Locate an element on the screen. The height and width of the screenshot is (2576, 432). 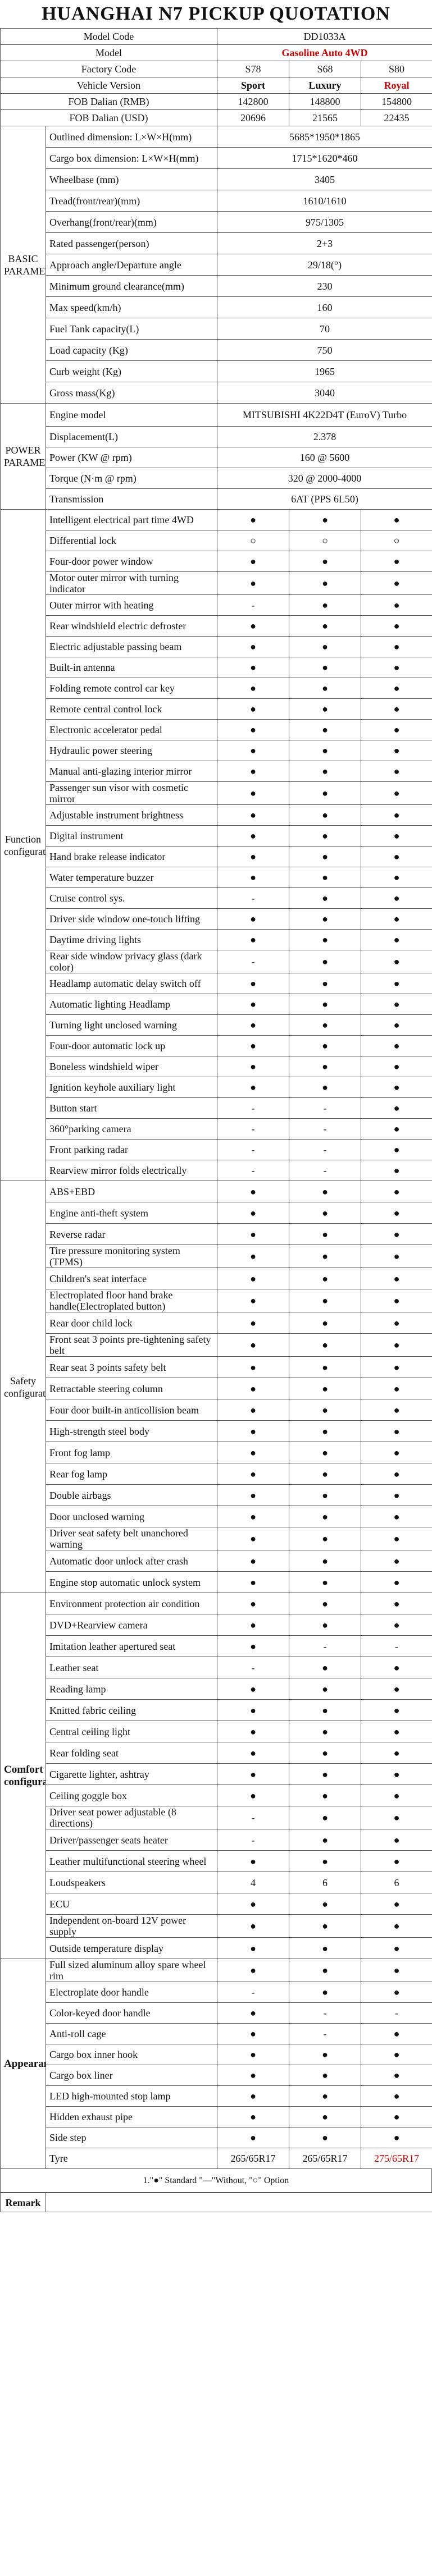
spec-item-label: Differential lock is located at coordinates (131, 540).